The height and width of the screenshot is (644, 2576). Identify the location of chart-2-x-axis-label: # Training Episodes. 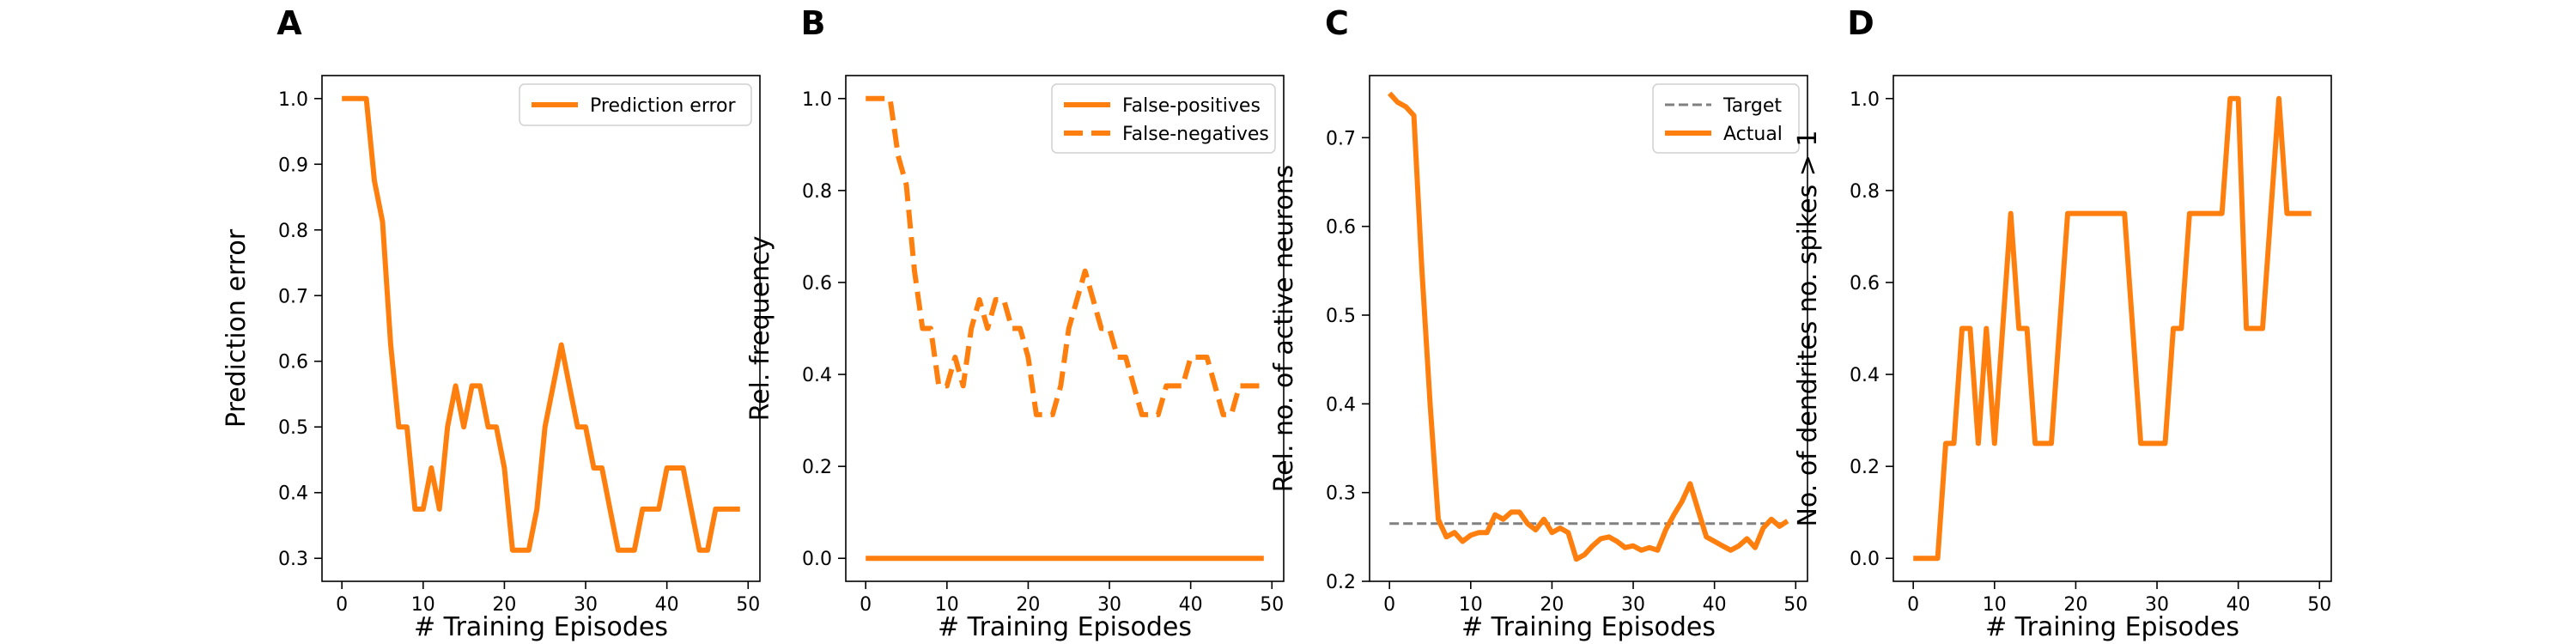
(1065, 627).